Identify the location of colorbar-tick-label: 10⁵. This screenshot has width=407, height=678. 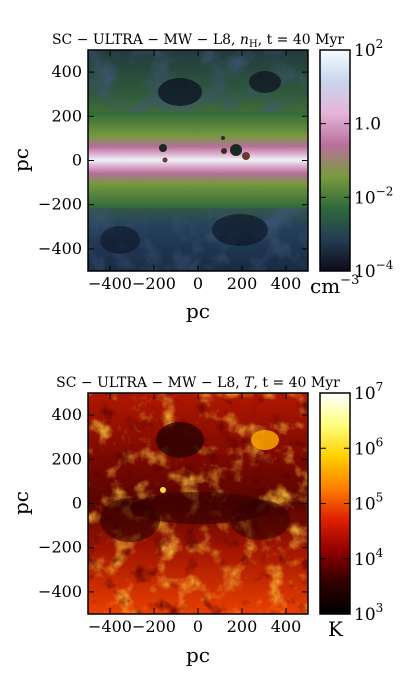
(368, 503).